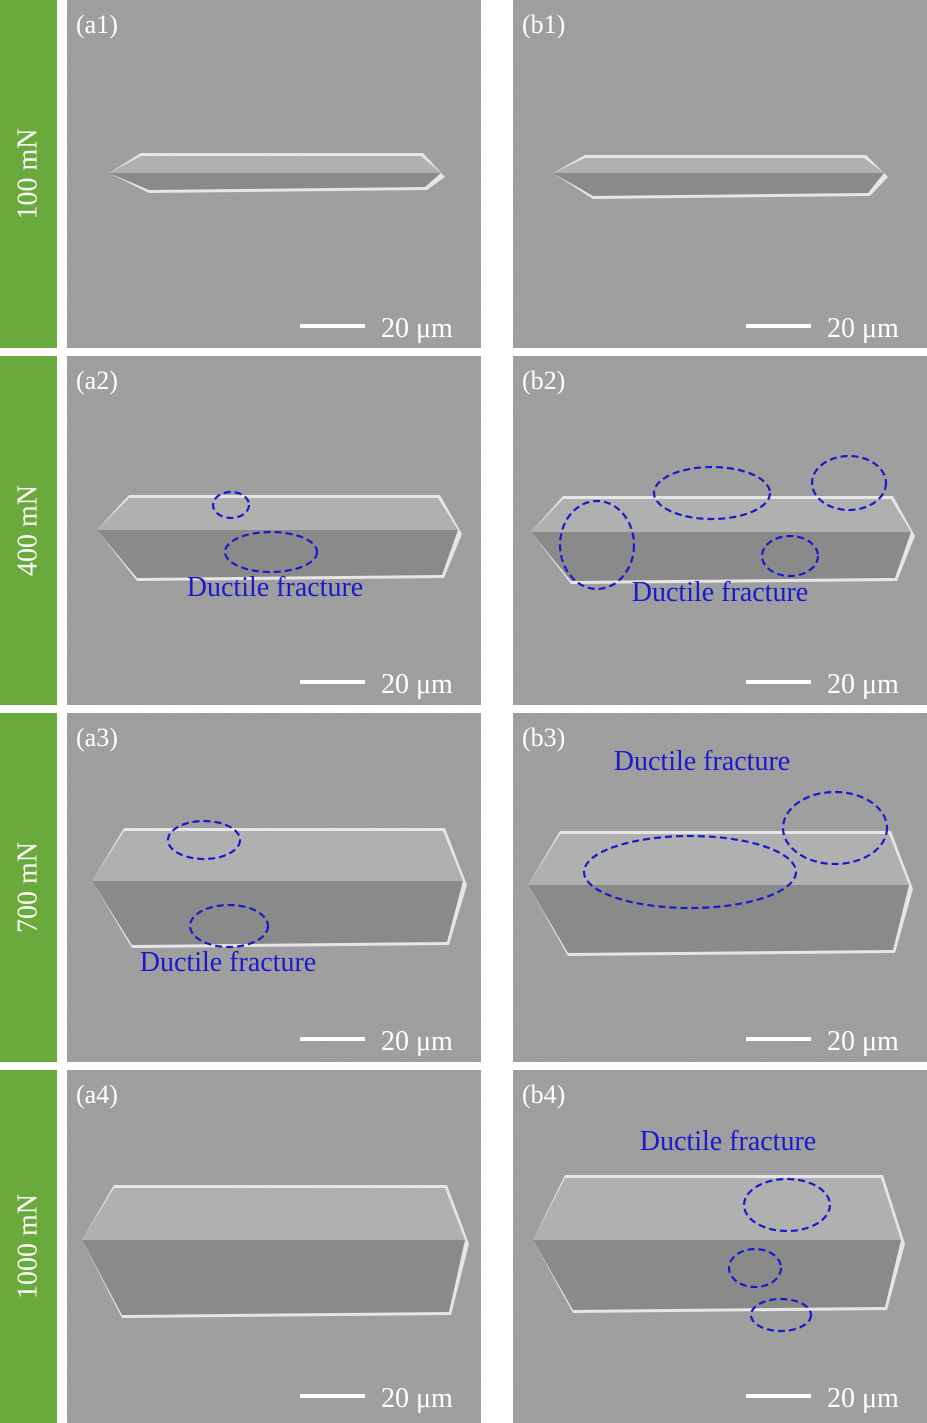 The height and width of the screenshot is (1423, 927). I want to click on sem-panel: (b1) 20 μm, so click(720, 174).